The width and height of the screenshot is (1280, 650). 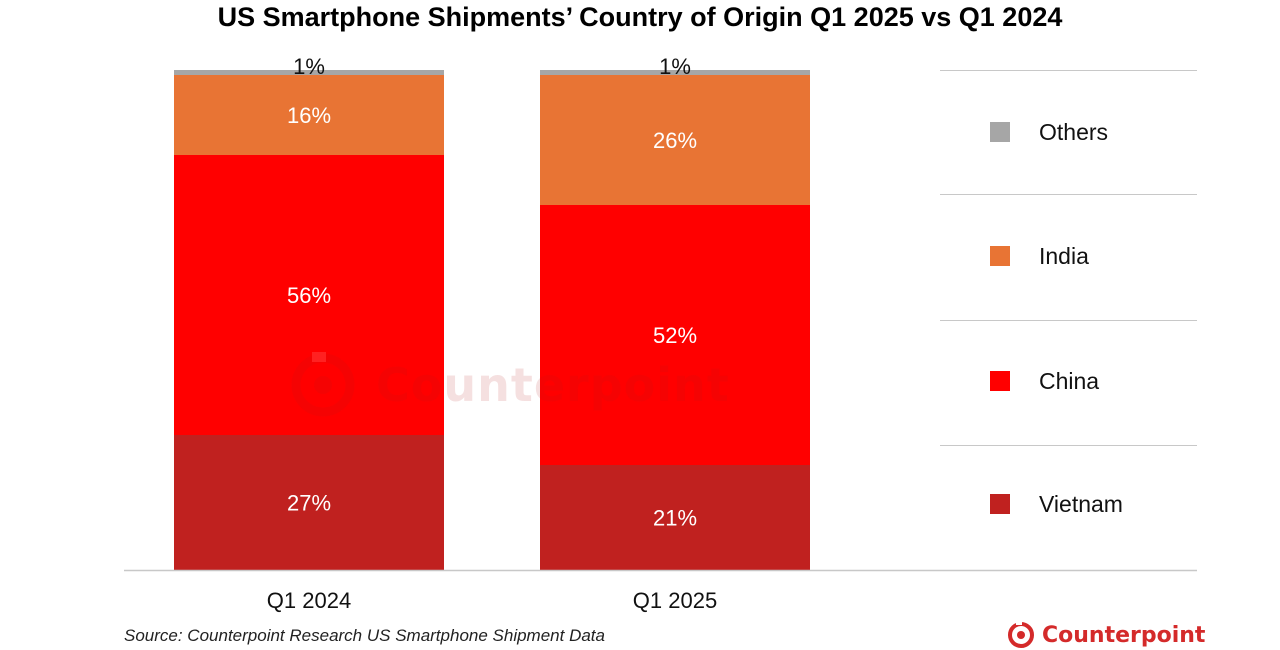 I want to click on legend-item-vietnam: Vietnam, so click(x=1056, y=504).